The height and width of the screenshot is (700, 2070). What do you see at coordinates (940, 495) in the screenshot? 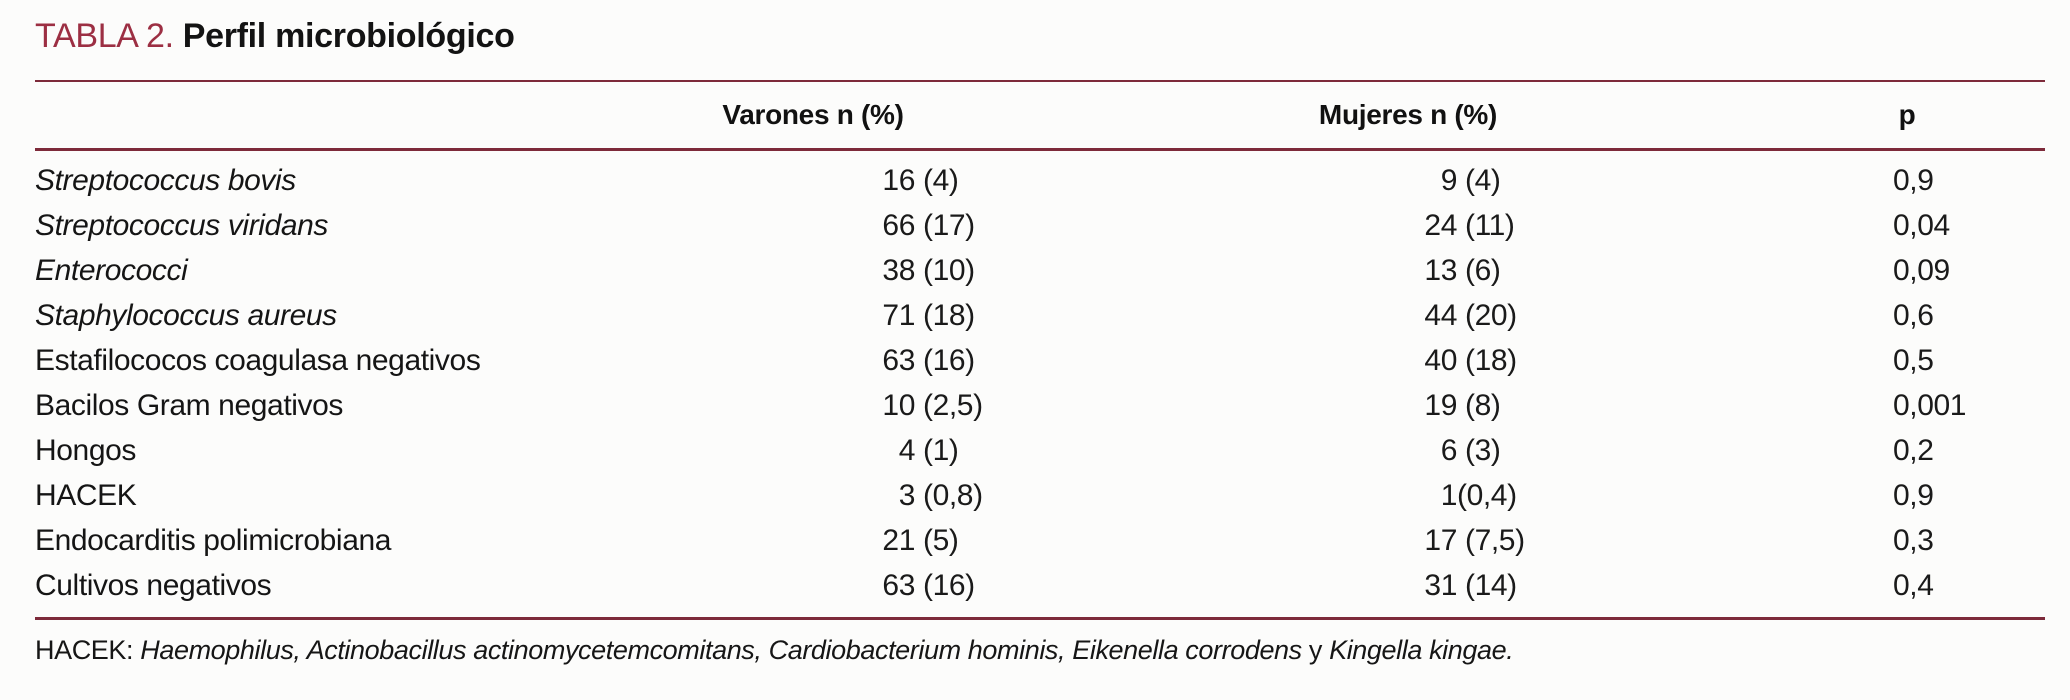
I see `varones-value: 3 (0,8)` at bounding box center [940, 495].